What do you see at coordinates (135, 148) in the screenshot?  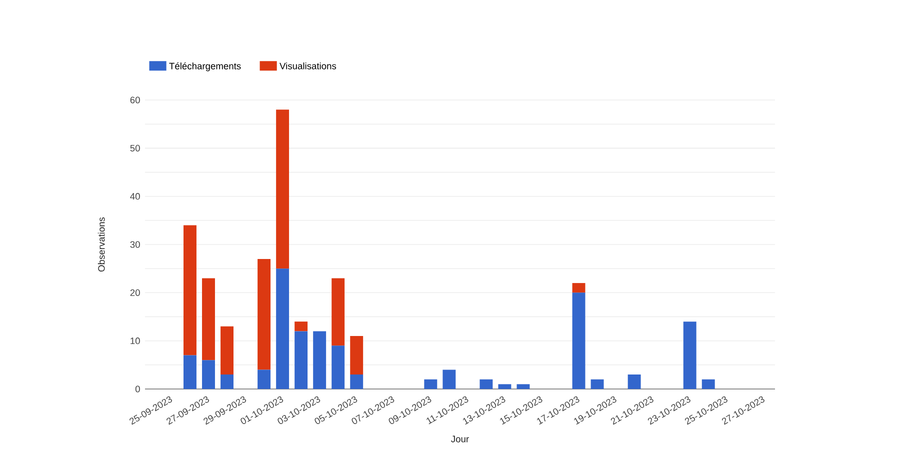 I see `y-tick-label: 50` at bounding box center [135, 148].